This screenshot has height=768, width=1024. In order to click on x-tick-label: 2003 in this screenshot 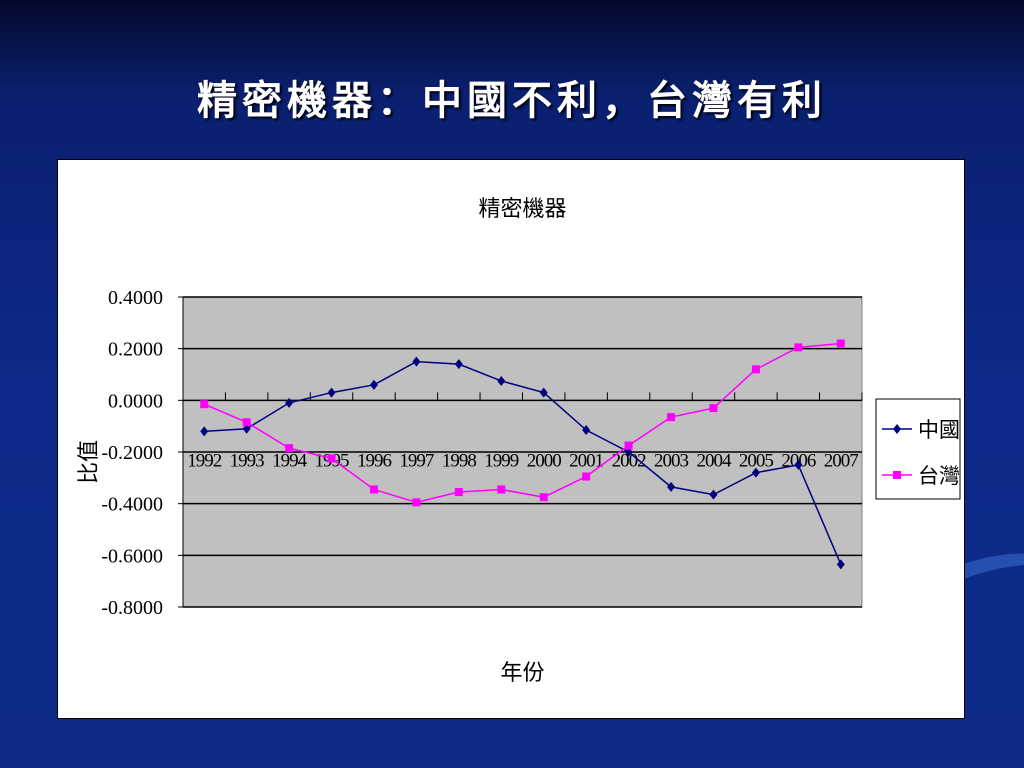, I will do `click(671, 460)`.